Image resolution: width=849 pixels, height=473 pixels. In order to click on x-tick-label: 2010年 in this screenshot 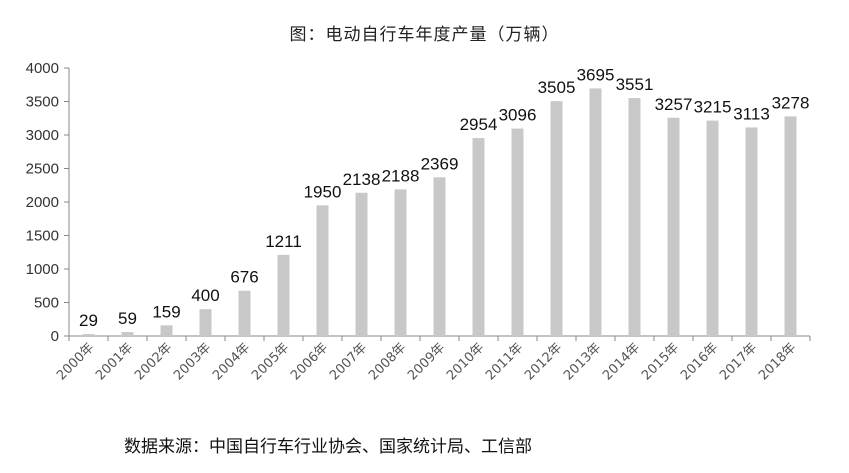, I will do `click(465, 361)`.